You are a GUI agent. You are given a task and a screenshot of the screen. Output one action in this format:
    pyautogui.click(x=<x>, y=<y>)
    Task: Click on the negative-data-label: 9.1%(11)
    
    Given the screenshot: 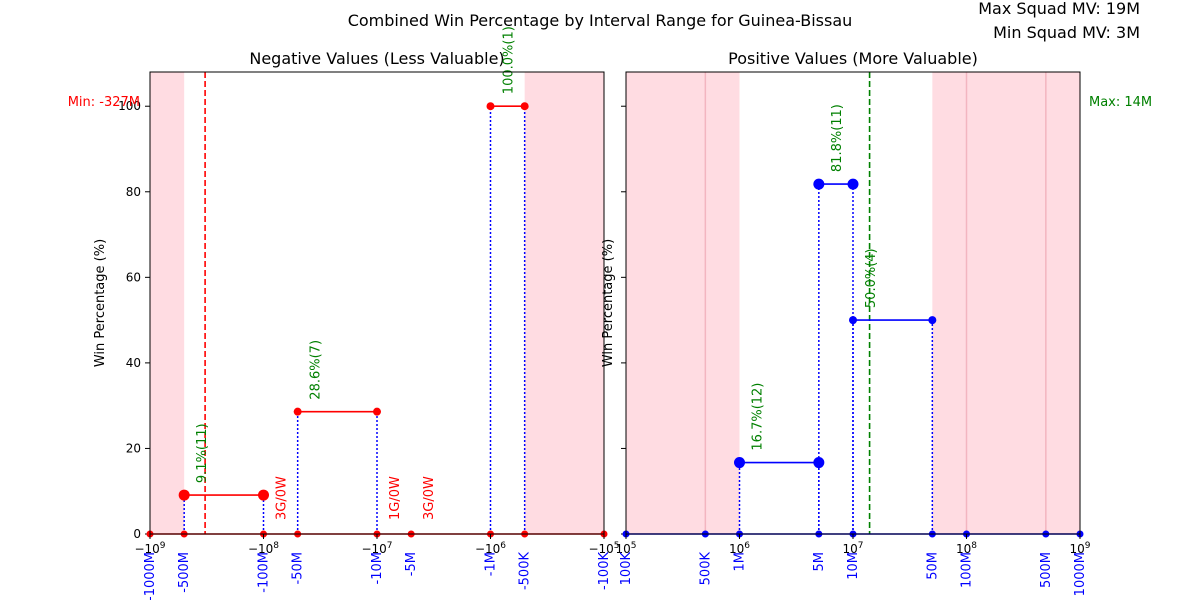 What is the action you would take?
    pyautogui.click(x=202, y=453)
    